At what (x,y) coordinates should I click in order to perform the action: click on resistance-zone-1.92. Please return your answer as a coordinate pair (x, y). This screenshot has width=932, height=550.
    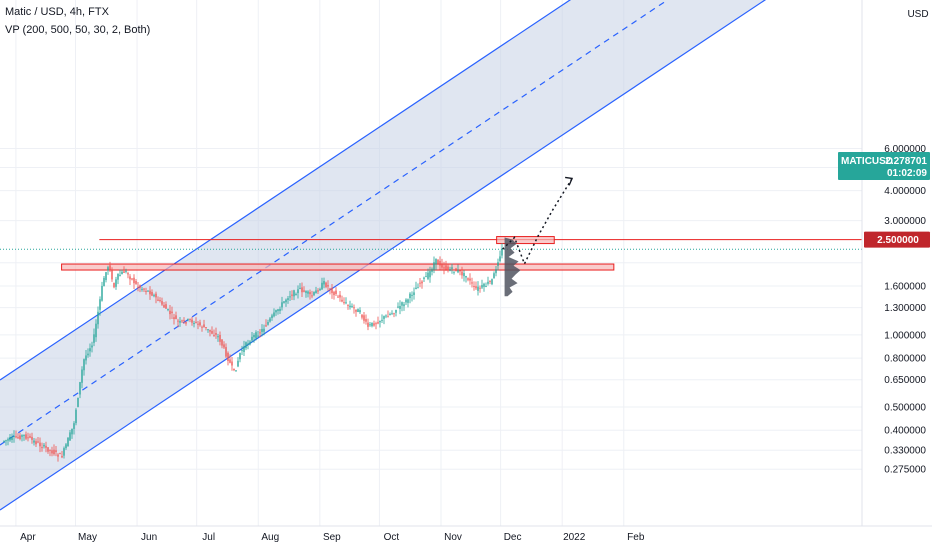
    Looking at the image, I should click on (338, 267).